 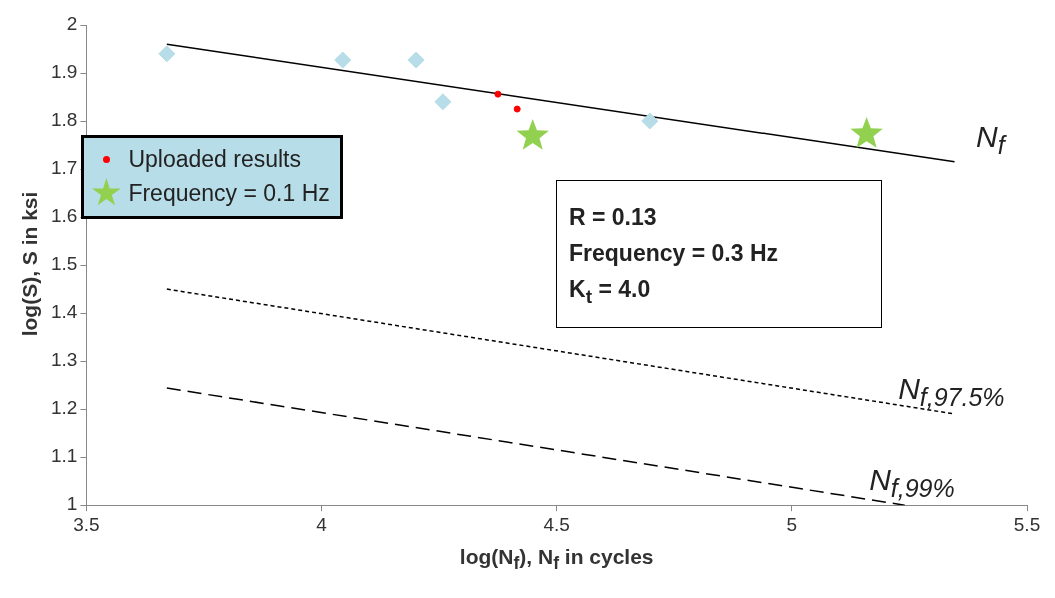 What do you see at coordinates (556, 560) in the screenshot?
I see `x-axis-title: log(N$_{f}$), N$_{f}$ in cycles` at bounding box center [556, 560].